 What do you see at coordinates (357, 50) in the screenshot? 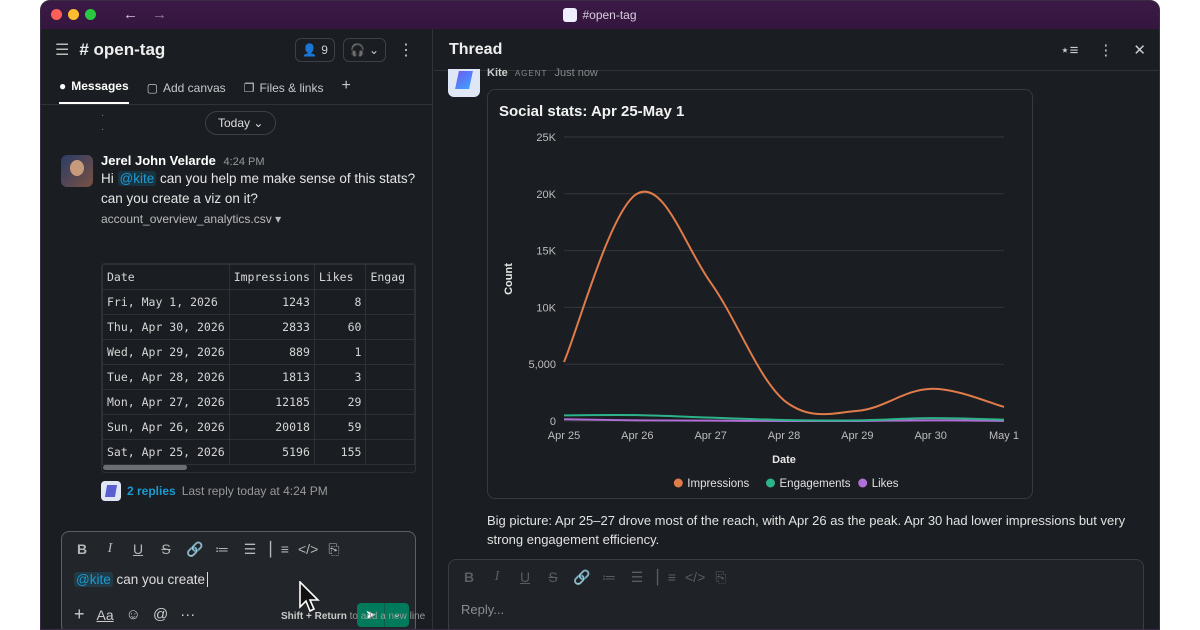
I see `headphones-icon: 🎧` at bounding box center [357, 50].